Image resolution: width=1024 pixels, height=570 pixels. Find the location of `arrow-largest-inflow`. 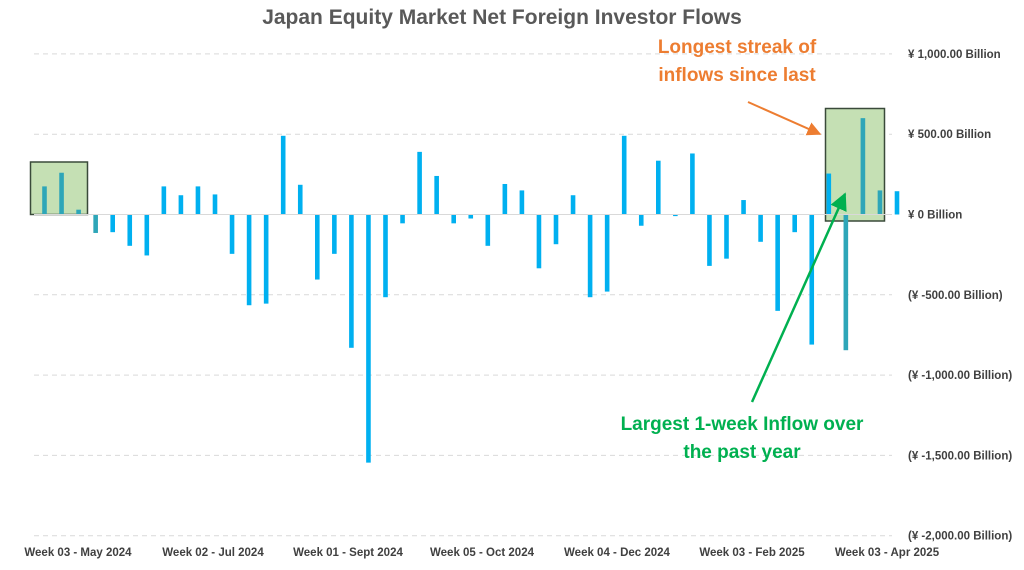

arrow-largest-inflow is located at coordinates (798, 297).